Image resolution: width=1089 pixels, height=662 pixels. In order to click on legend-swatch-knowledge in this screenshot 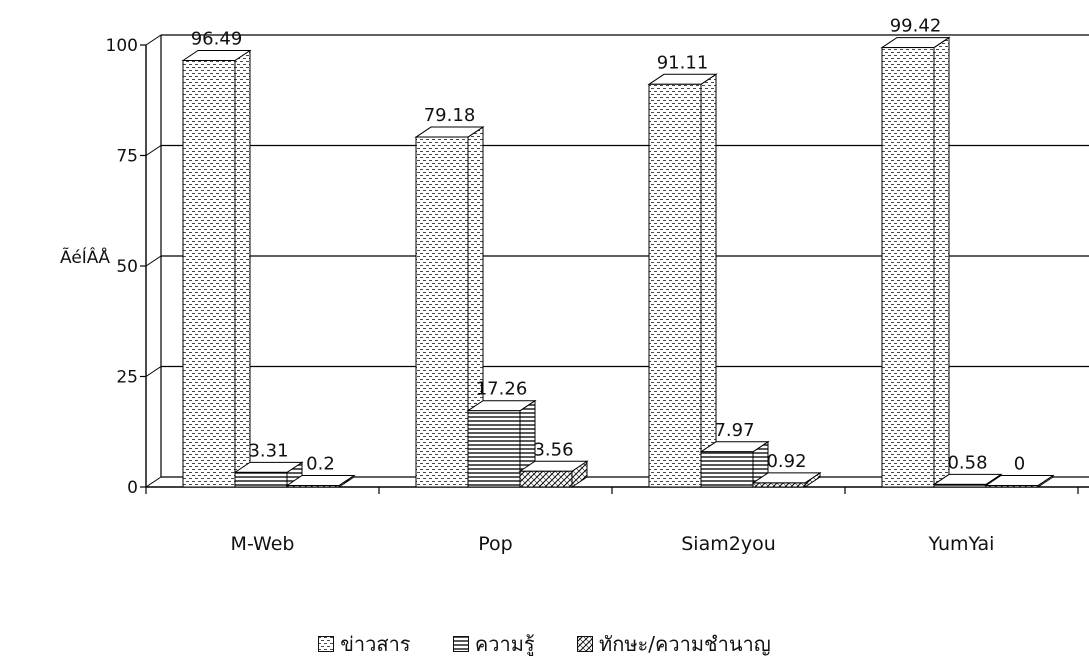, I will do `click(460, 644)`.